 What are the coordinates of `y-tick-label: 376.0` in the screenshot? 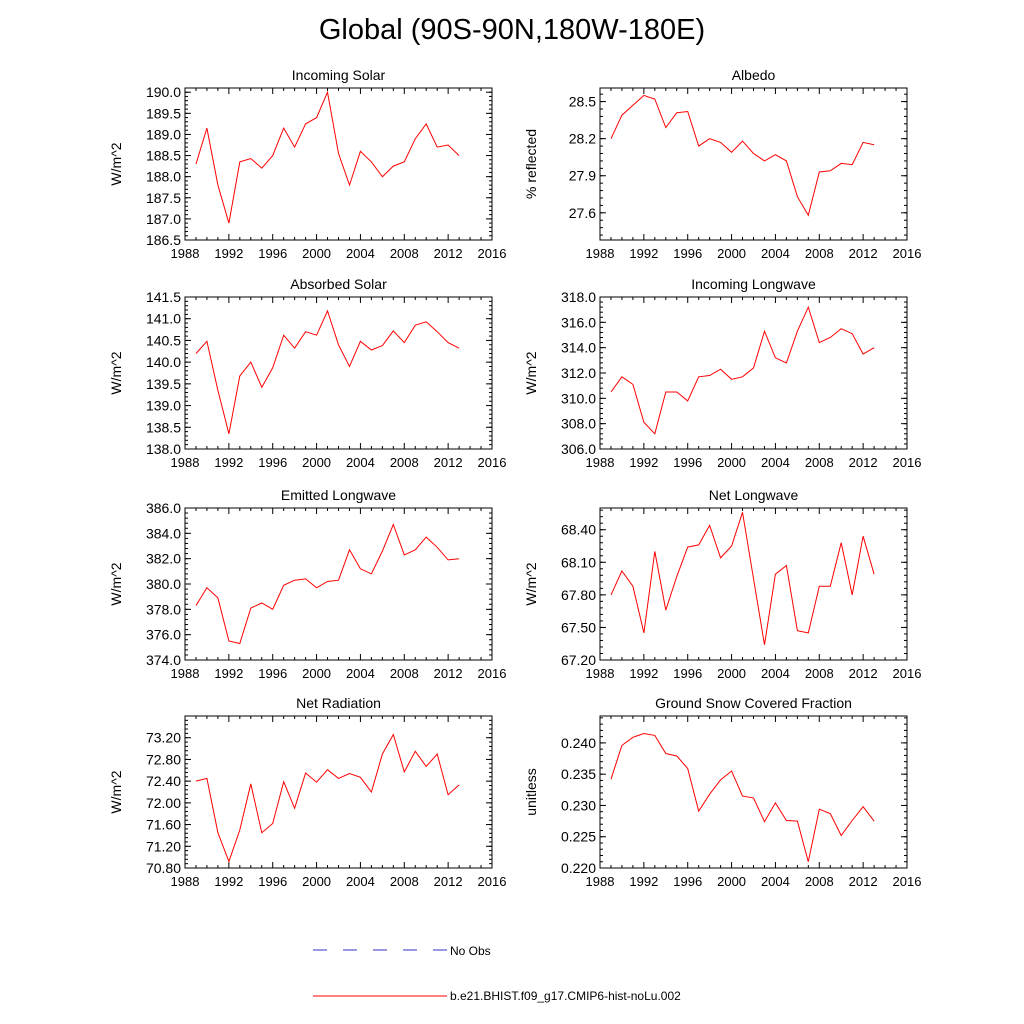 It's located at (163, 635).